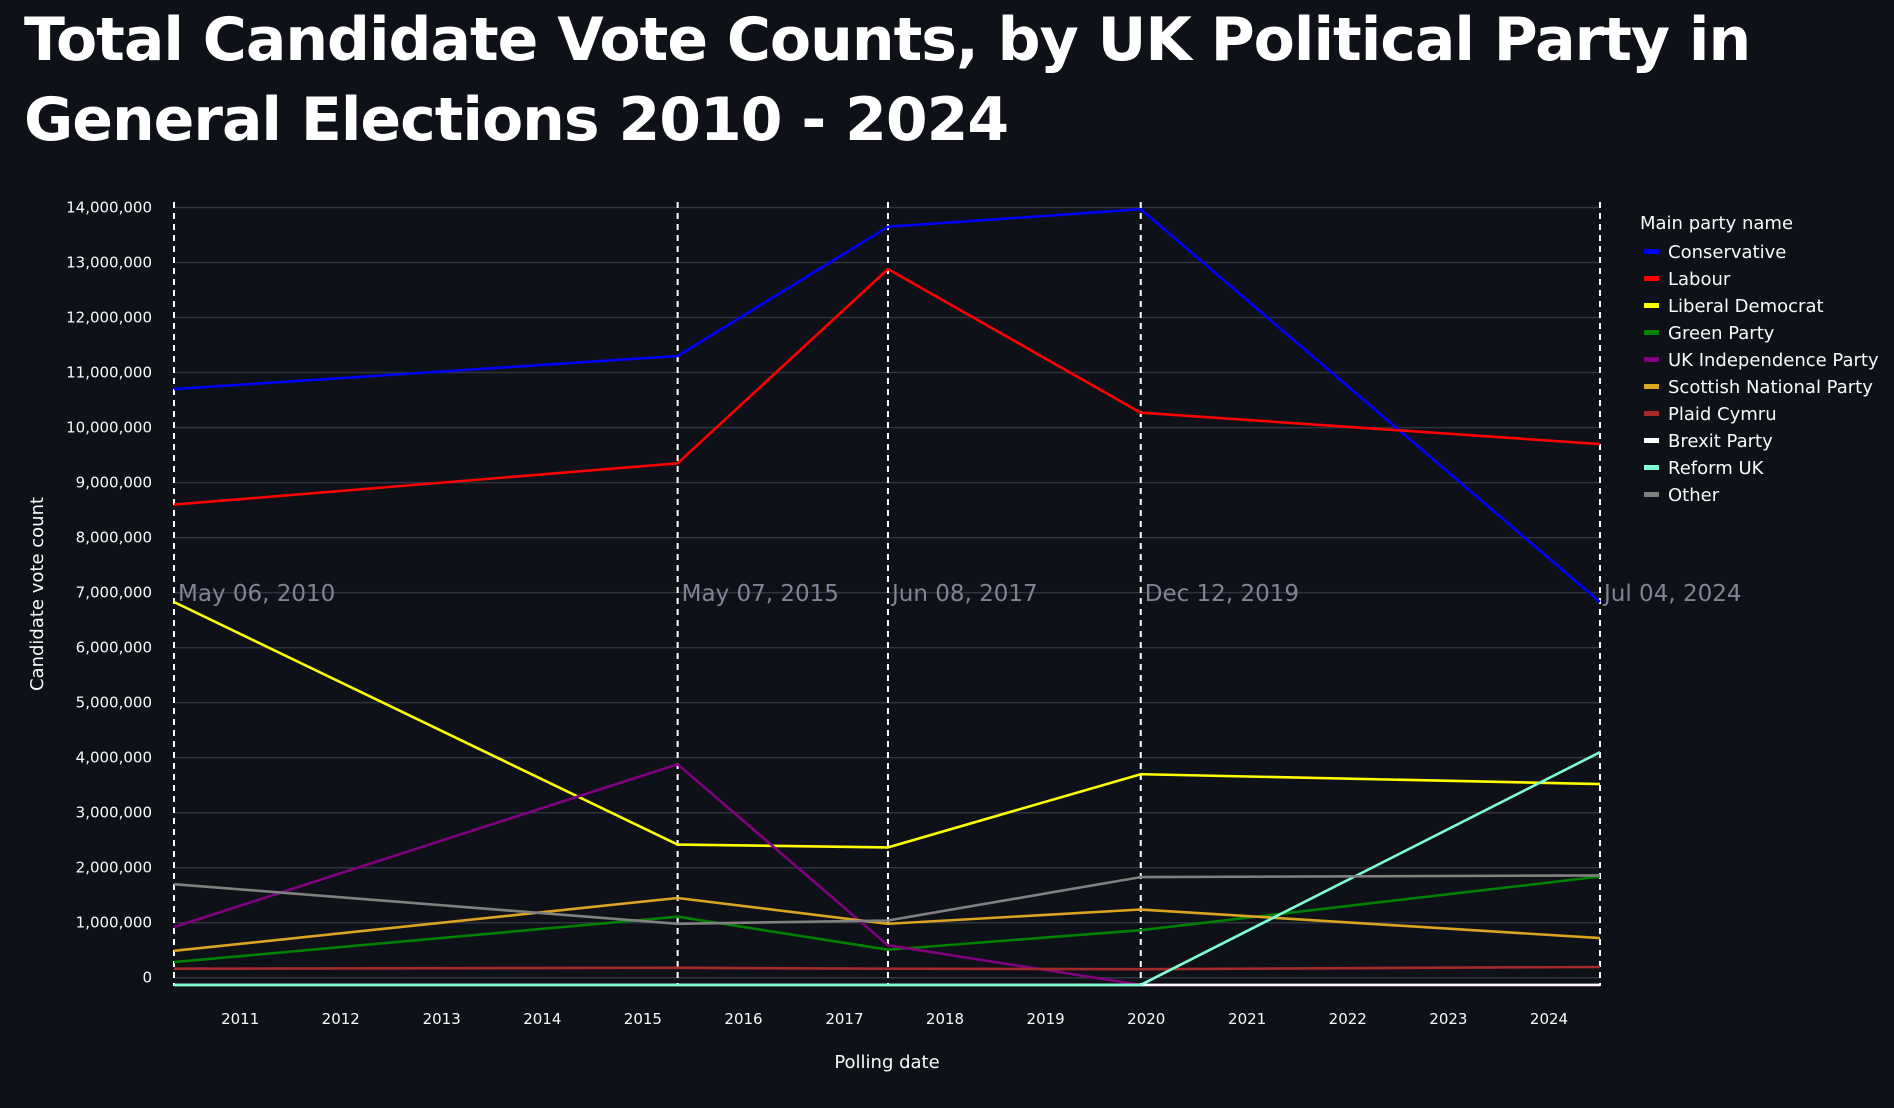 This screenshot has height=1108, width=1894. What do you see at coordinates (743, 1019) in the screenshot?
I see `x-tick-label: 2016` at bounding box center [743, 1019].